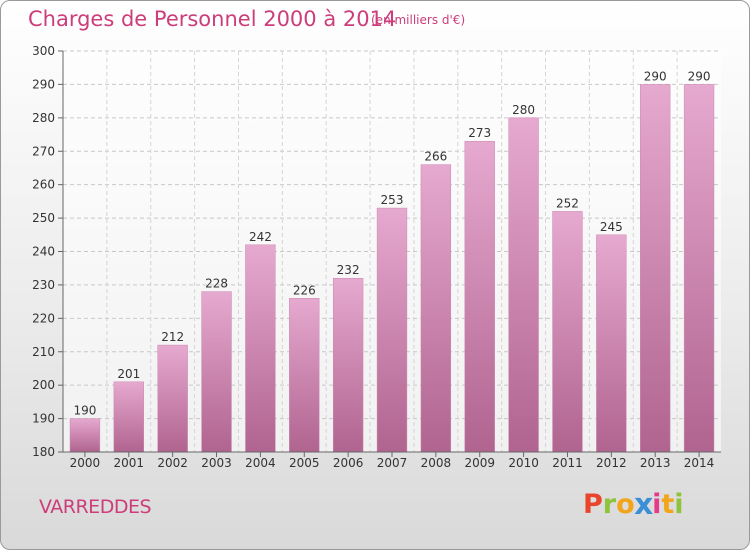 This screenshot has width=750, height=550. What do you see at coordinates (43, 419) in the screenshot?
I see `y-tick-label: 190` at bounding box center [43, 419].